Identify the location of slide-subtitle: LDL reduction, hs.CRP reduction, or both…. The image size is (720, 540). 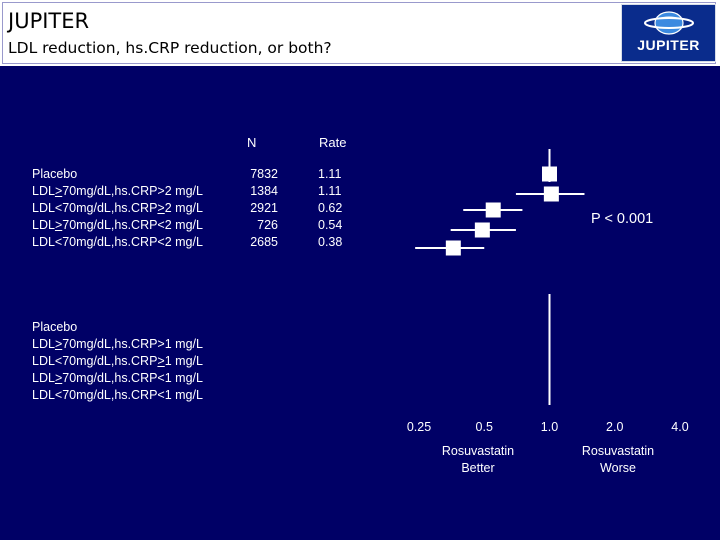
(170, 48).